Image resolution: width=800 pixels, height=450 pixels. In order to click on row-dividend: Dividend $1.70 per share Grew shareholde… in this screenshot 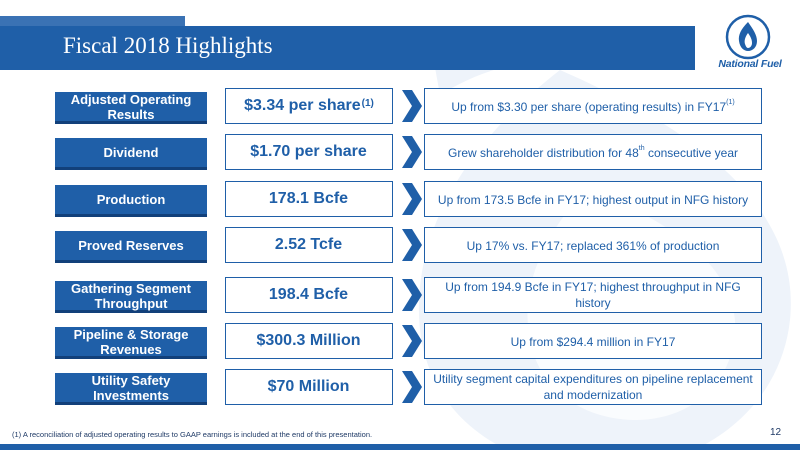, I will do `click(400, 154)`.